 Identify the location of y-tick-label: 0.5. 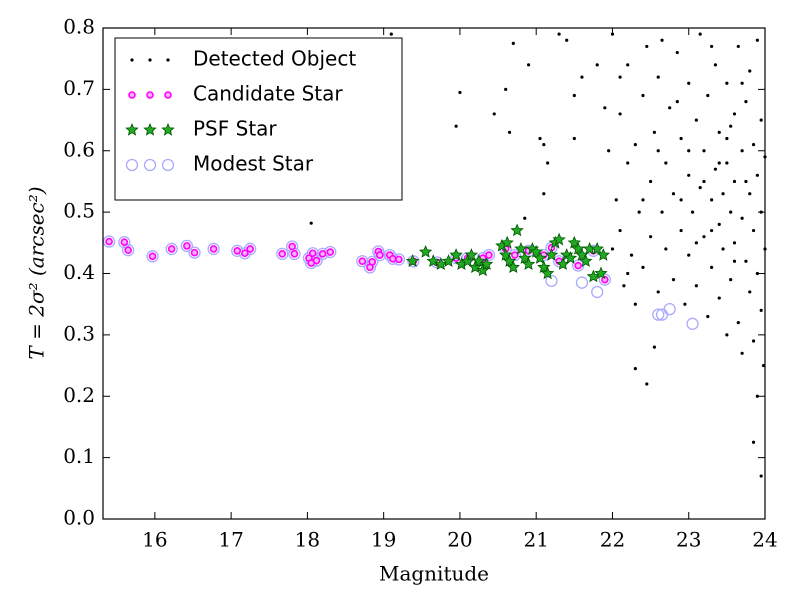
(79, 211).